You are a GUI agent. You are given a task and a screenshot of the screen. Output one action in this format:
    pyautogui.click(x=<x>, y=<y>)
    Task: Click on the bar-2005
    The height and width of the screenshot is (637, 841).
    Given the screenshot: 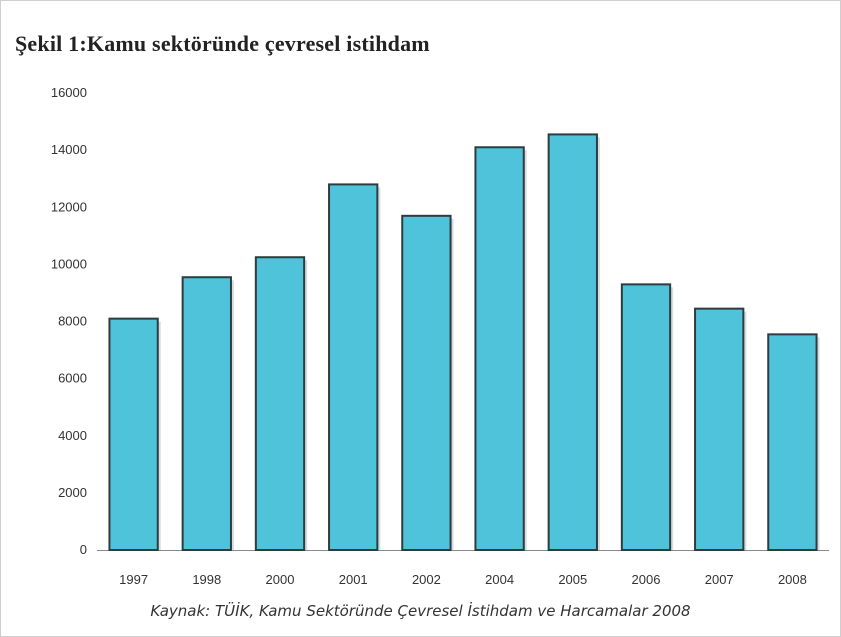 What is the action you would take?
    pyautogui.click(x=572, y=342)
    